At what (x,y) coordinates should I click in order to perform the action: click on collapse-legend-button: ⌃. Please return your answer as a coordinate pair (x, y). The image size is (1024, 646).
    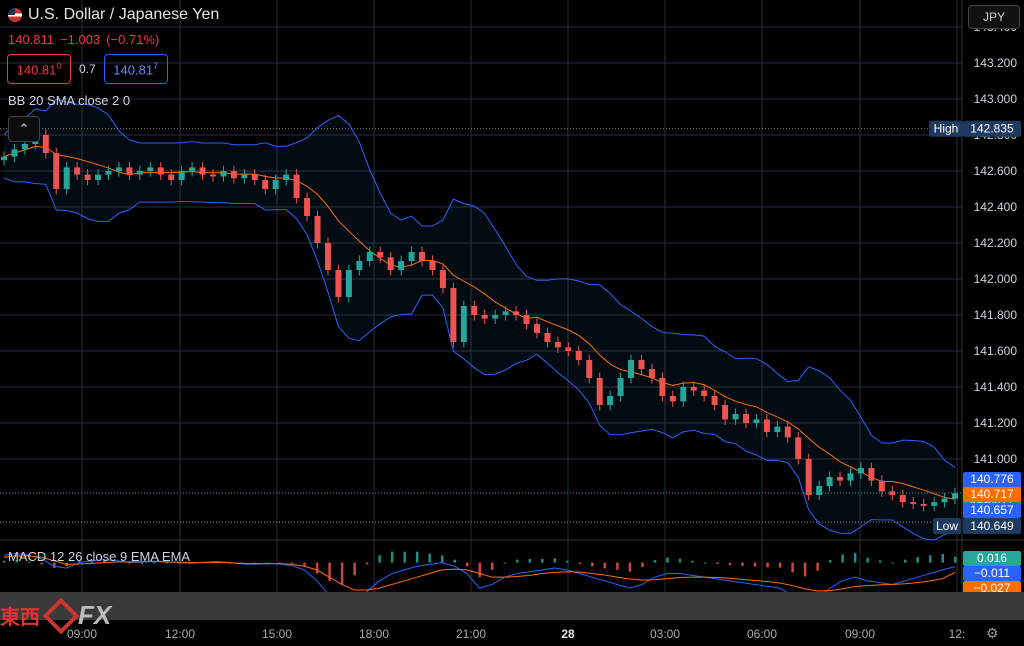
    Looking at the image, I should click on (24, 129).